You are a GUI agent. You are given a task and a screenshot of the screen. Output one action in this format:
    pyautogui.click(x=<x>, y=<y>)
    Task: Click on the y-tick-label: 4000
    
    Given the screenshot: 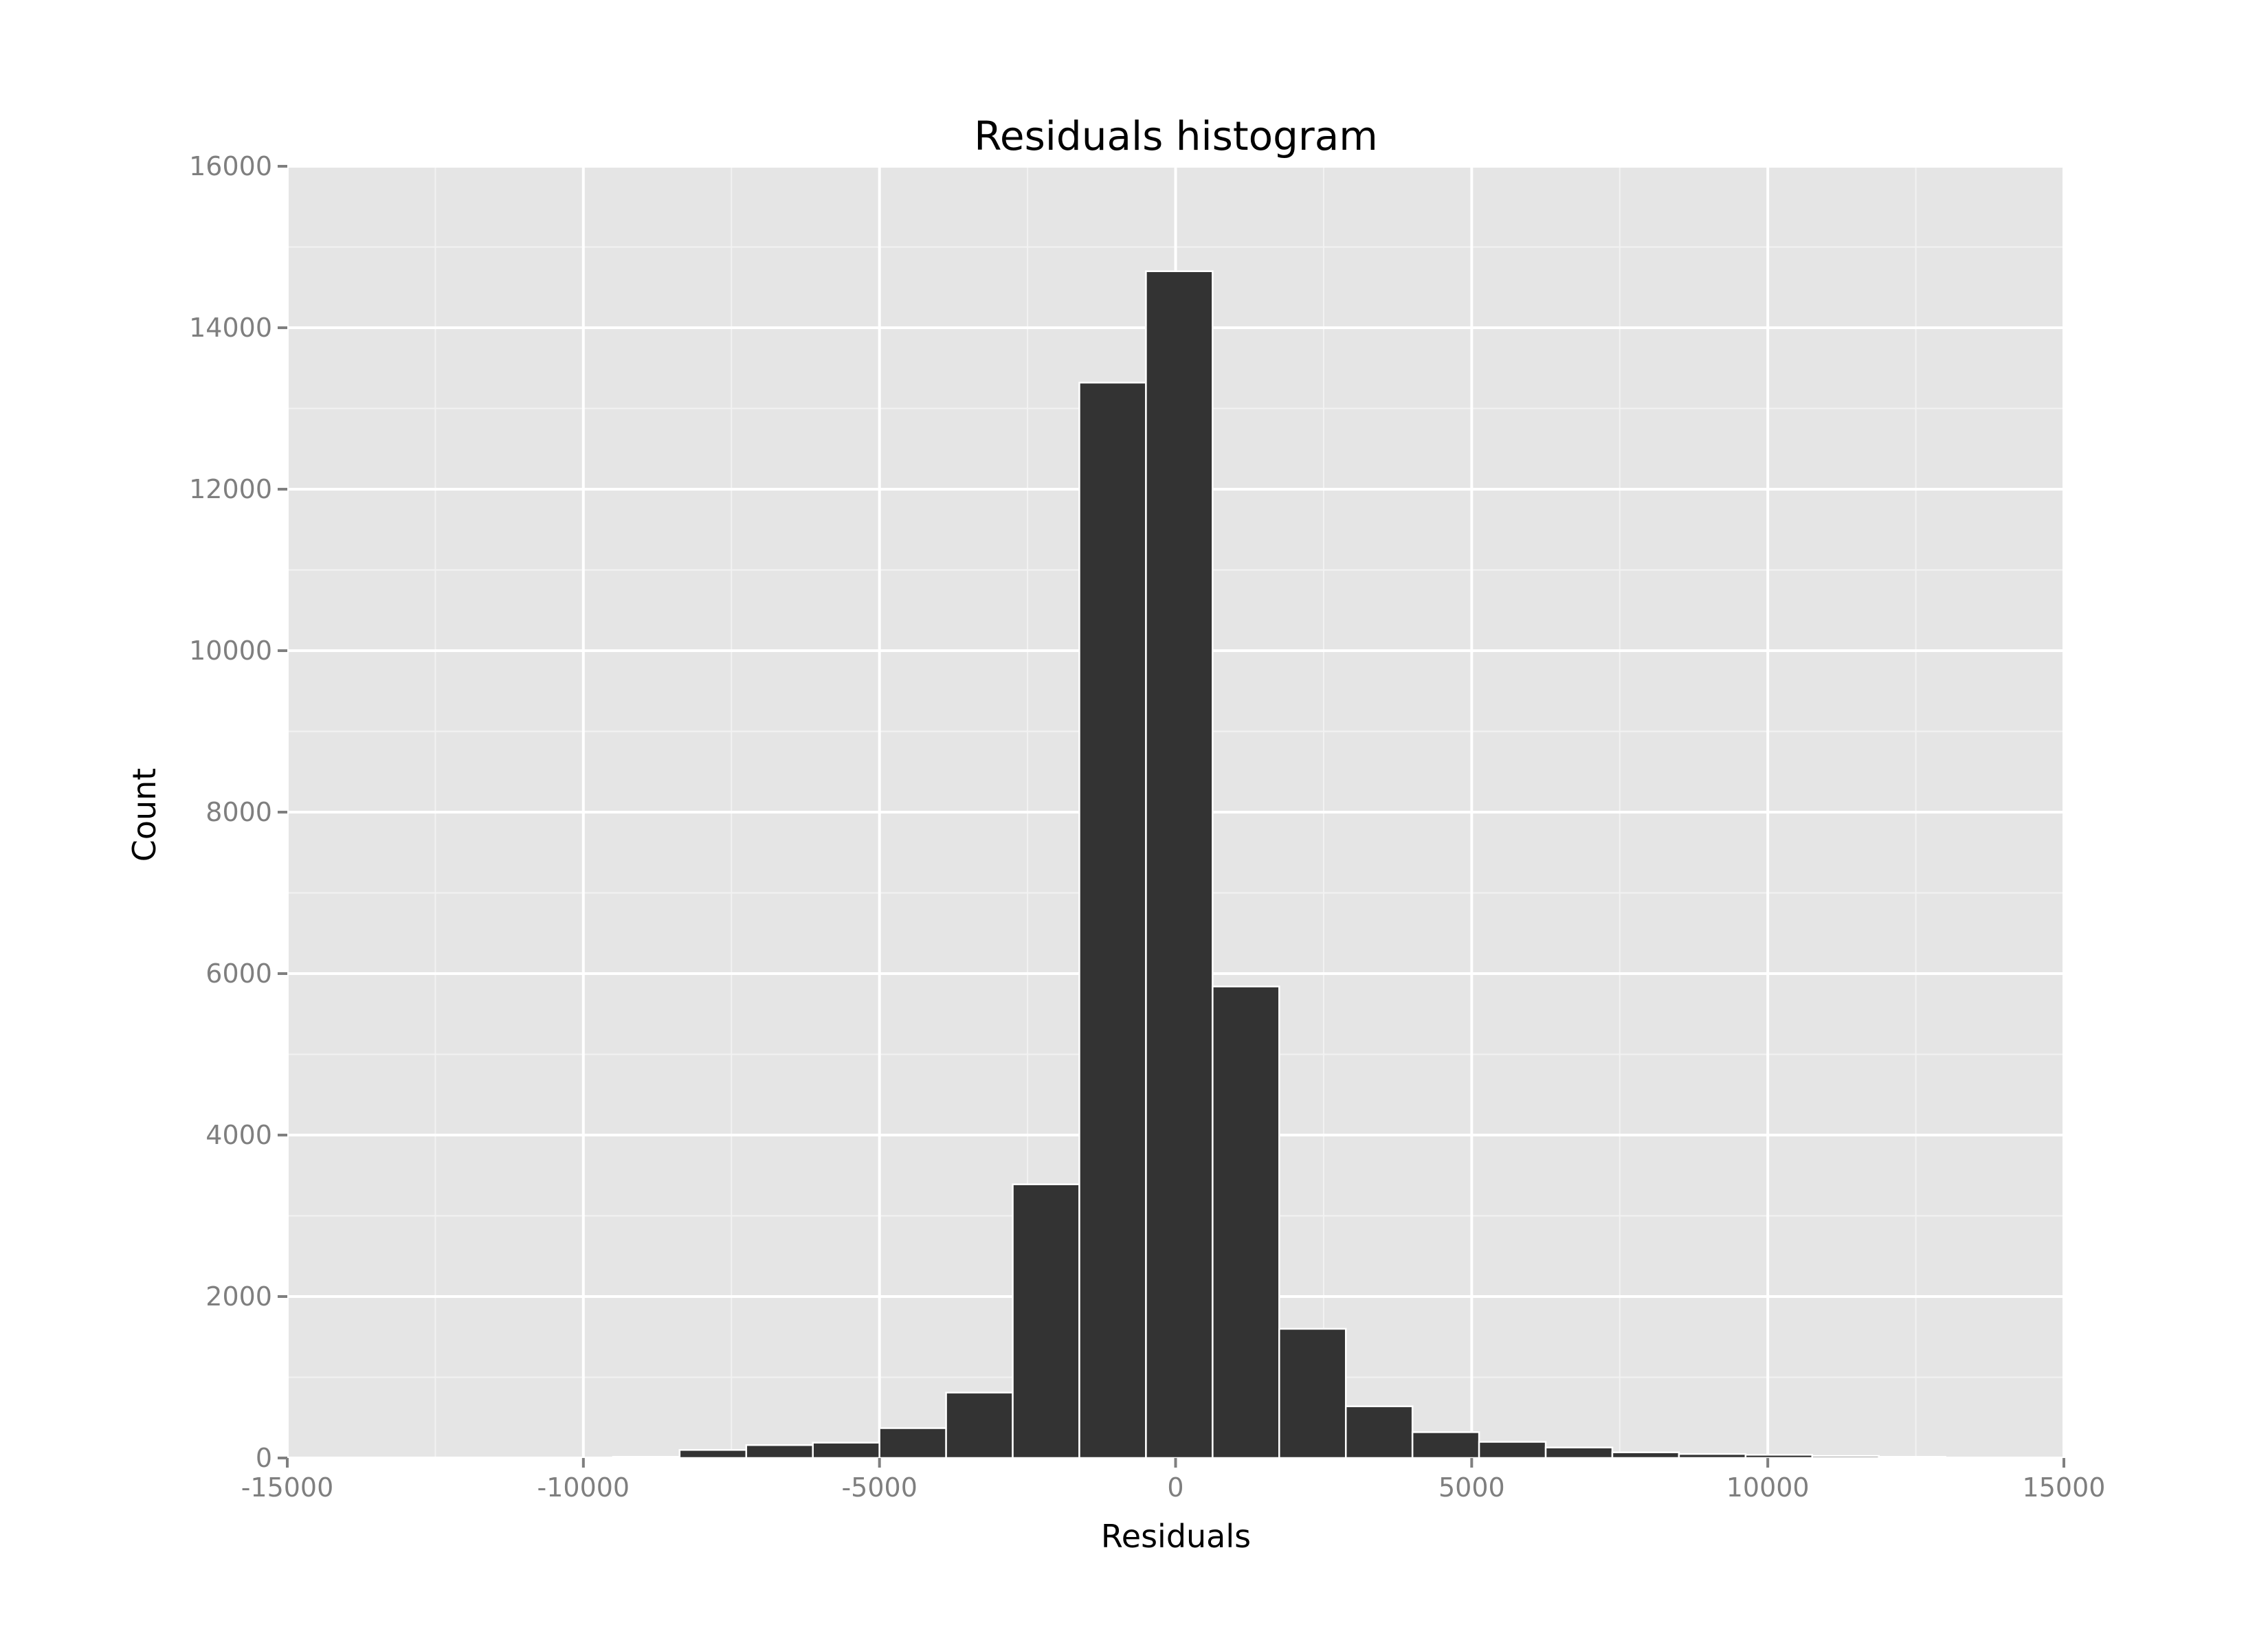 What is the action you would take?
    pyautogui.click(x=238, y=1135)
    